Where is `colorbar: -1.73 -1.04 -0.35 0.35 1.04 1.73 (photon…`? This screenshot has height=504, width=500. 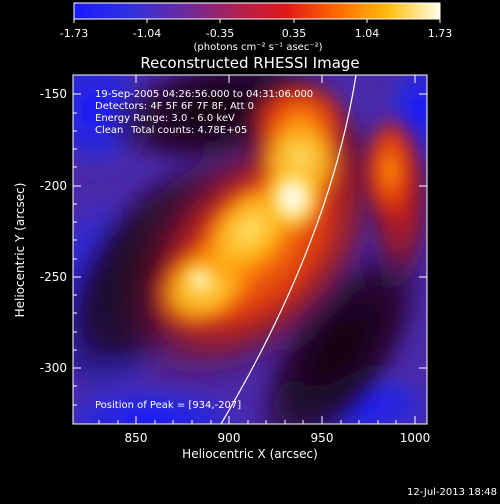 colorbar: -1.73 -1.04 -0.35 0.35 1.04 1.73 (photon… is located at coordinates (256, 27).